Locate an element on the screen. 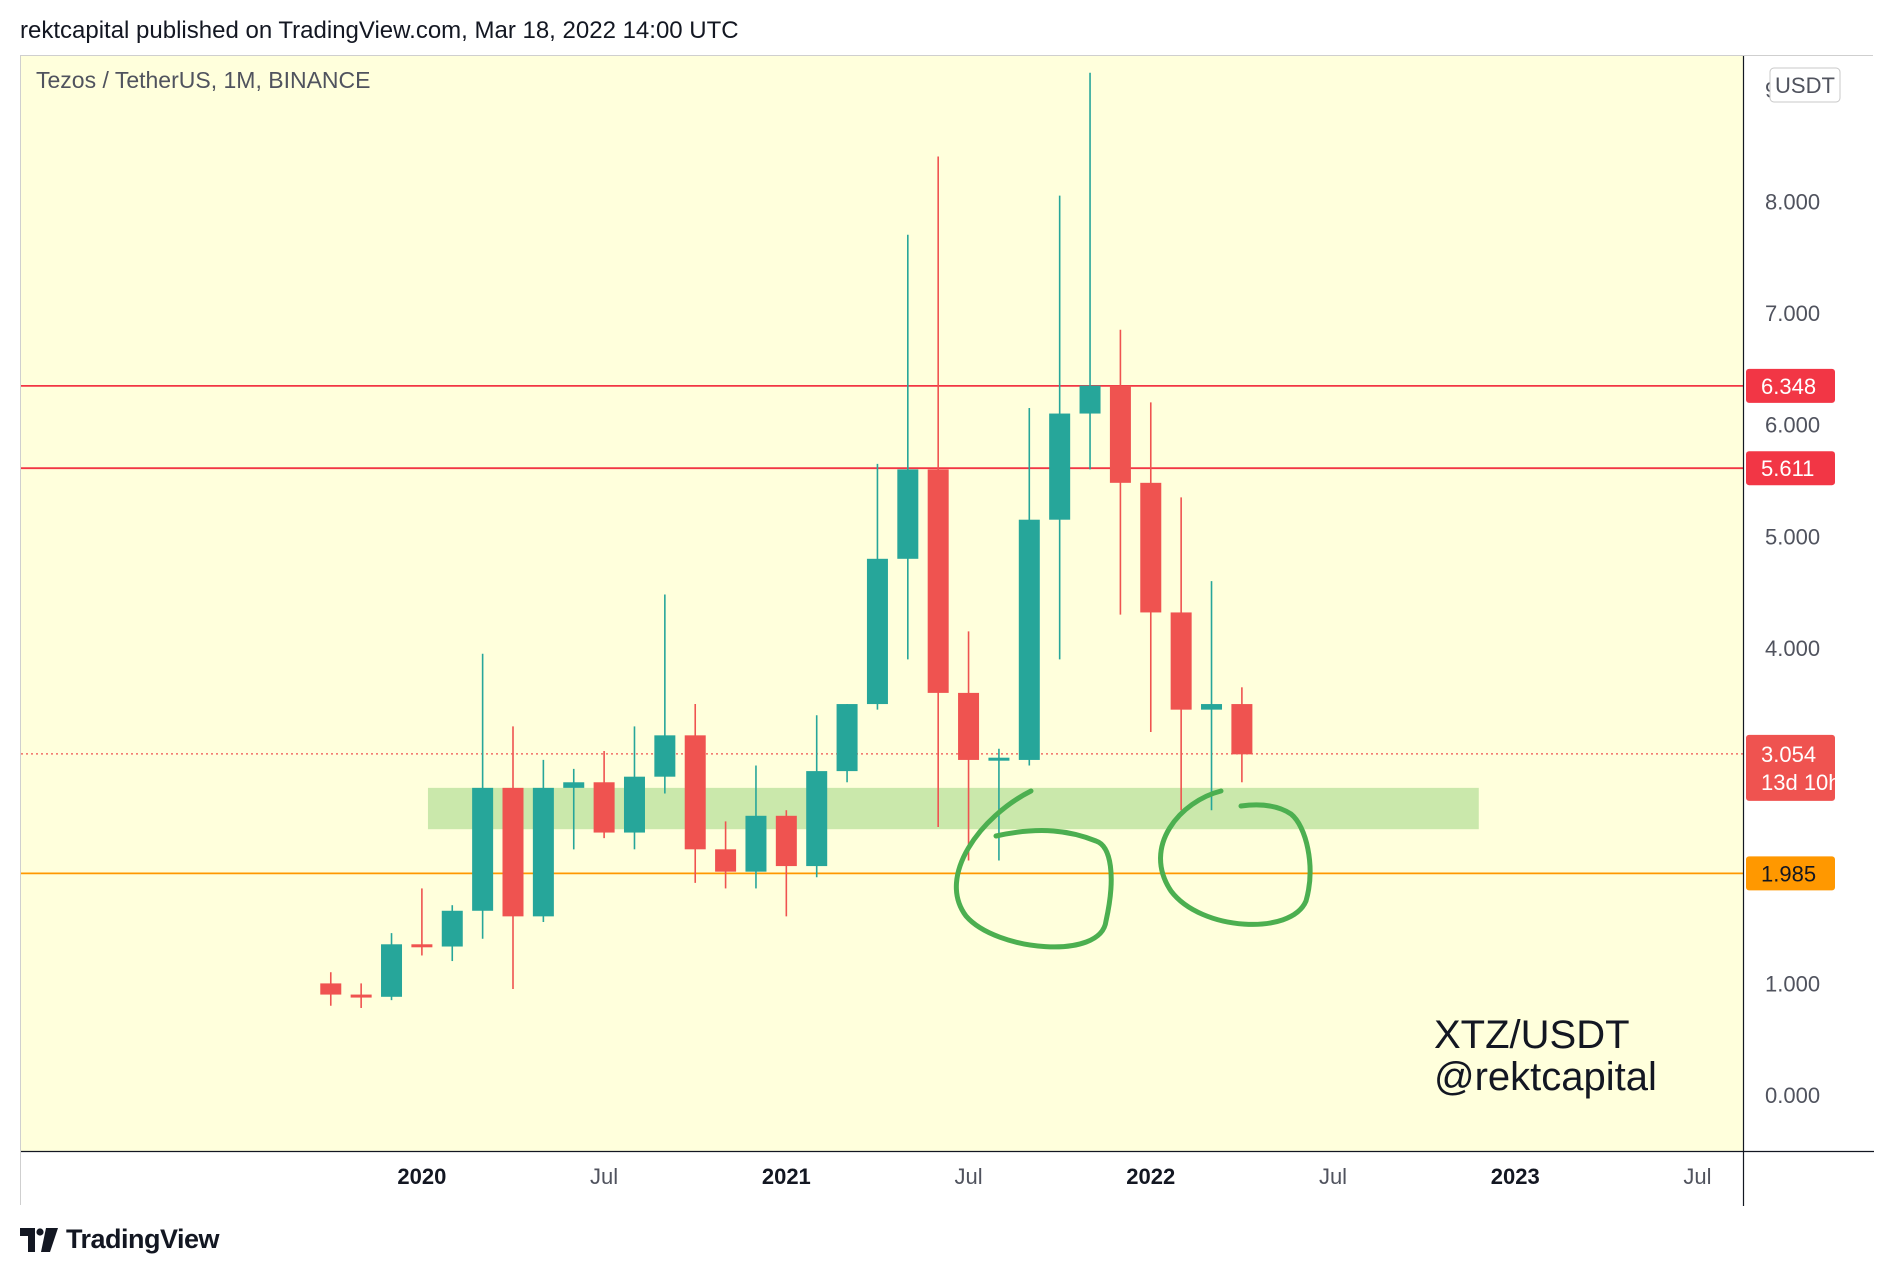 The width and height of the screenshot is (1880, 1270). x-tick-5: Jul is located at coordinates (1333, 1176).